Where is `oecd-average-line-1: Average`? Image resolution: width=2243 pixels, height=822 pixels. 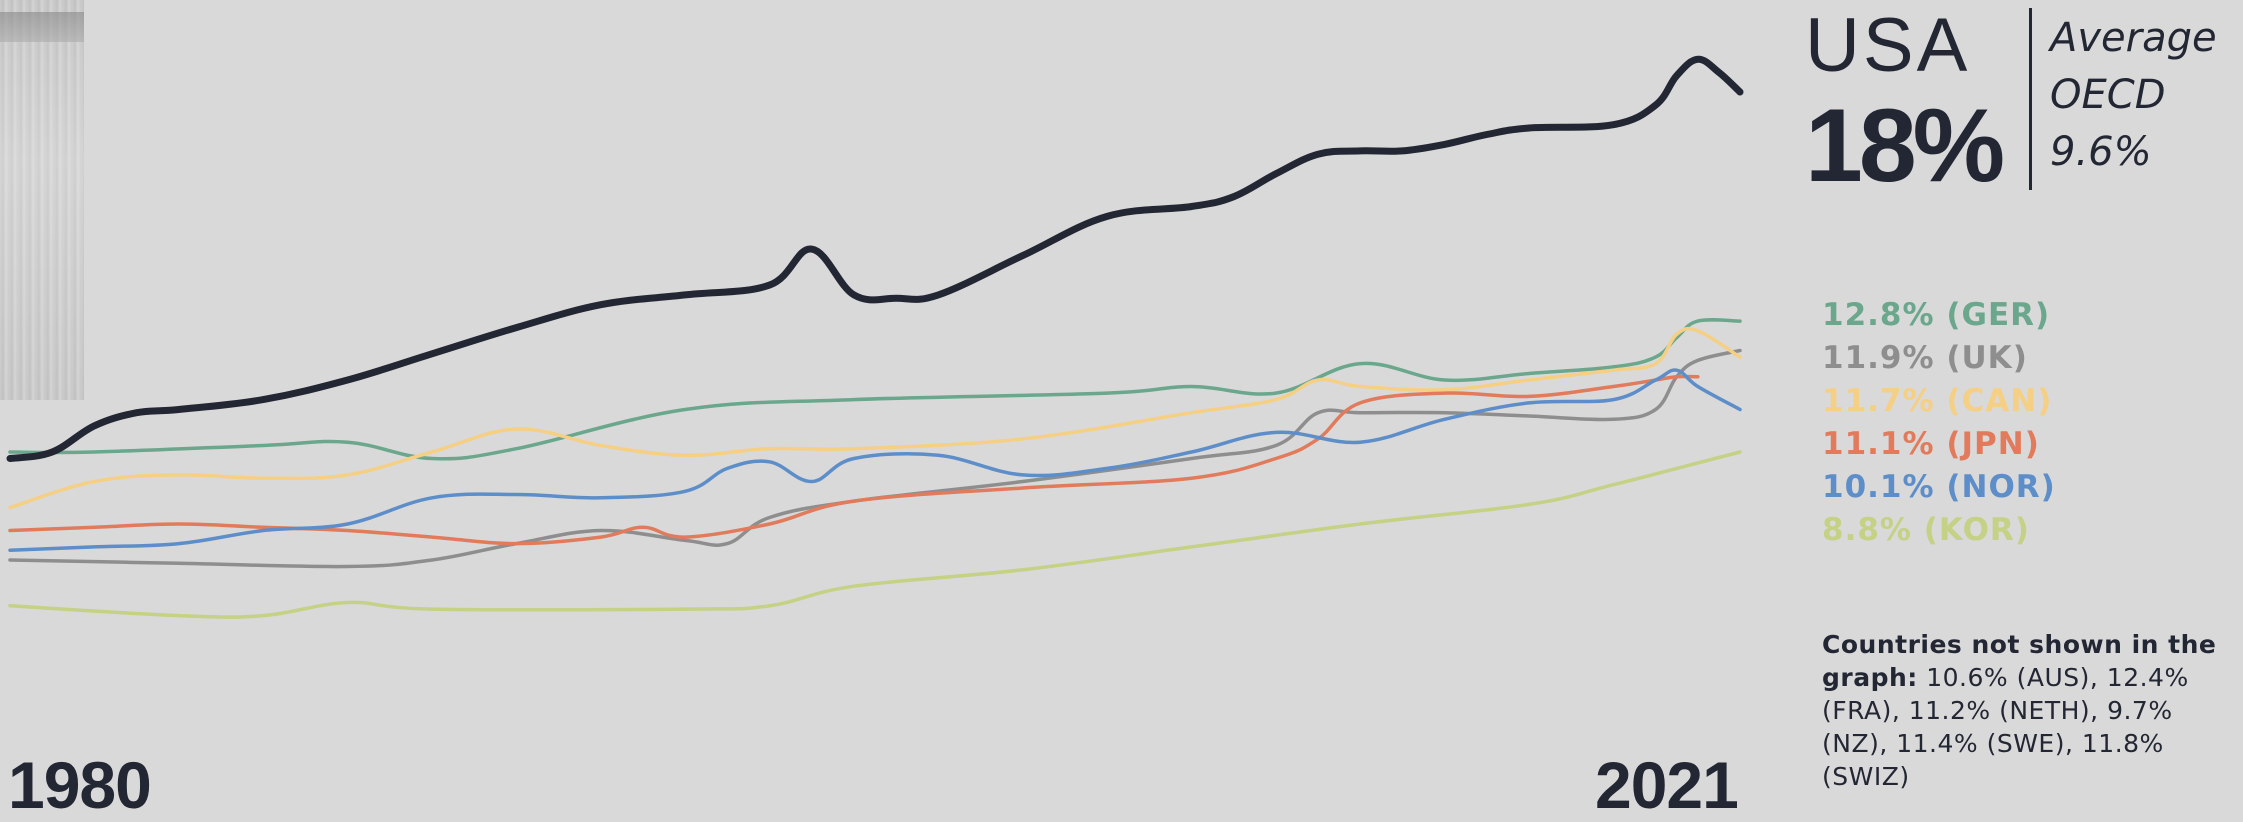 oecd-average-line-1: Average is located at coordinates (2133, 38).